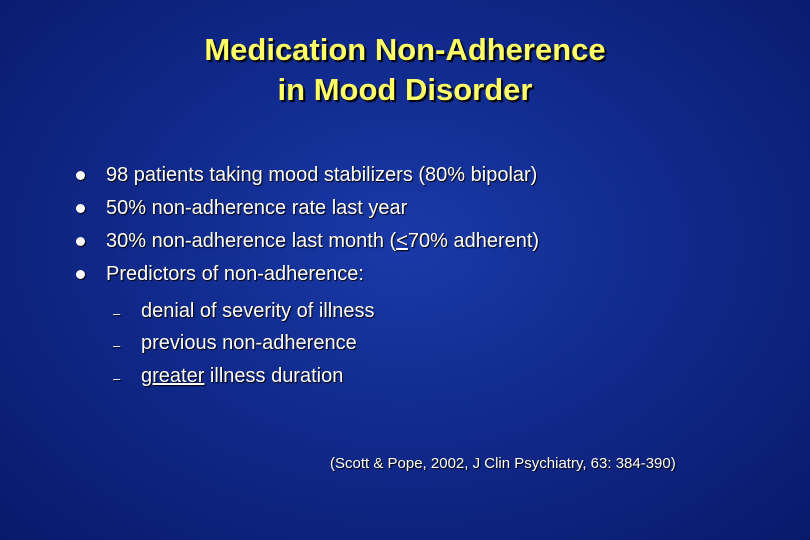 Image resolution: width=810 pixels, height=540 pixels. What do you see at coordinates (473, 241) in the screenshot?
I see `text-segment: 70% adherent)` at bounding box center [473, 241].